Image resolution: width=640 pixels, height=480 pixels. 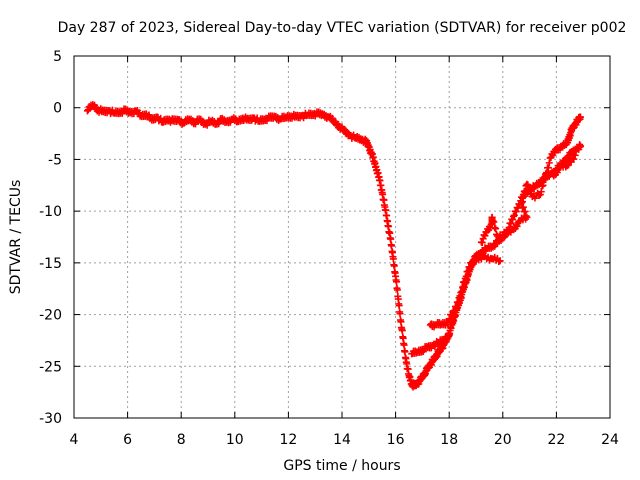 What do you see at coordinates (50, 264) in the screenshot?
I see `y-tick-label: -15` at bounding box center [50, 264].